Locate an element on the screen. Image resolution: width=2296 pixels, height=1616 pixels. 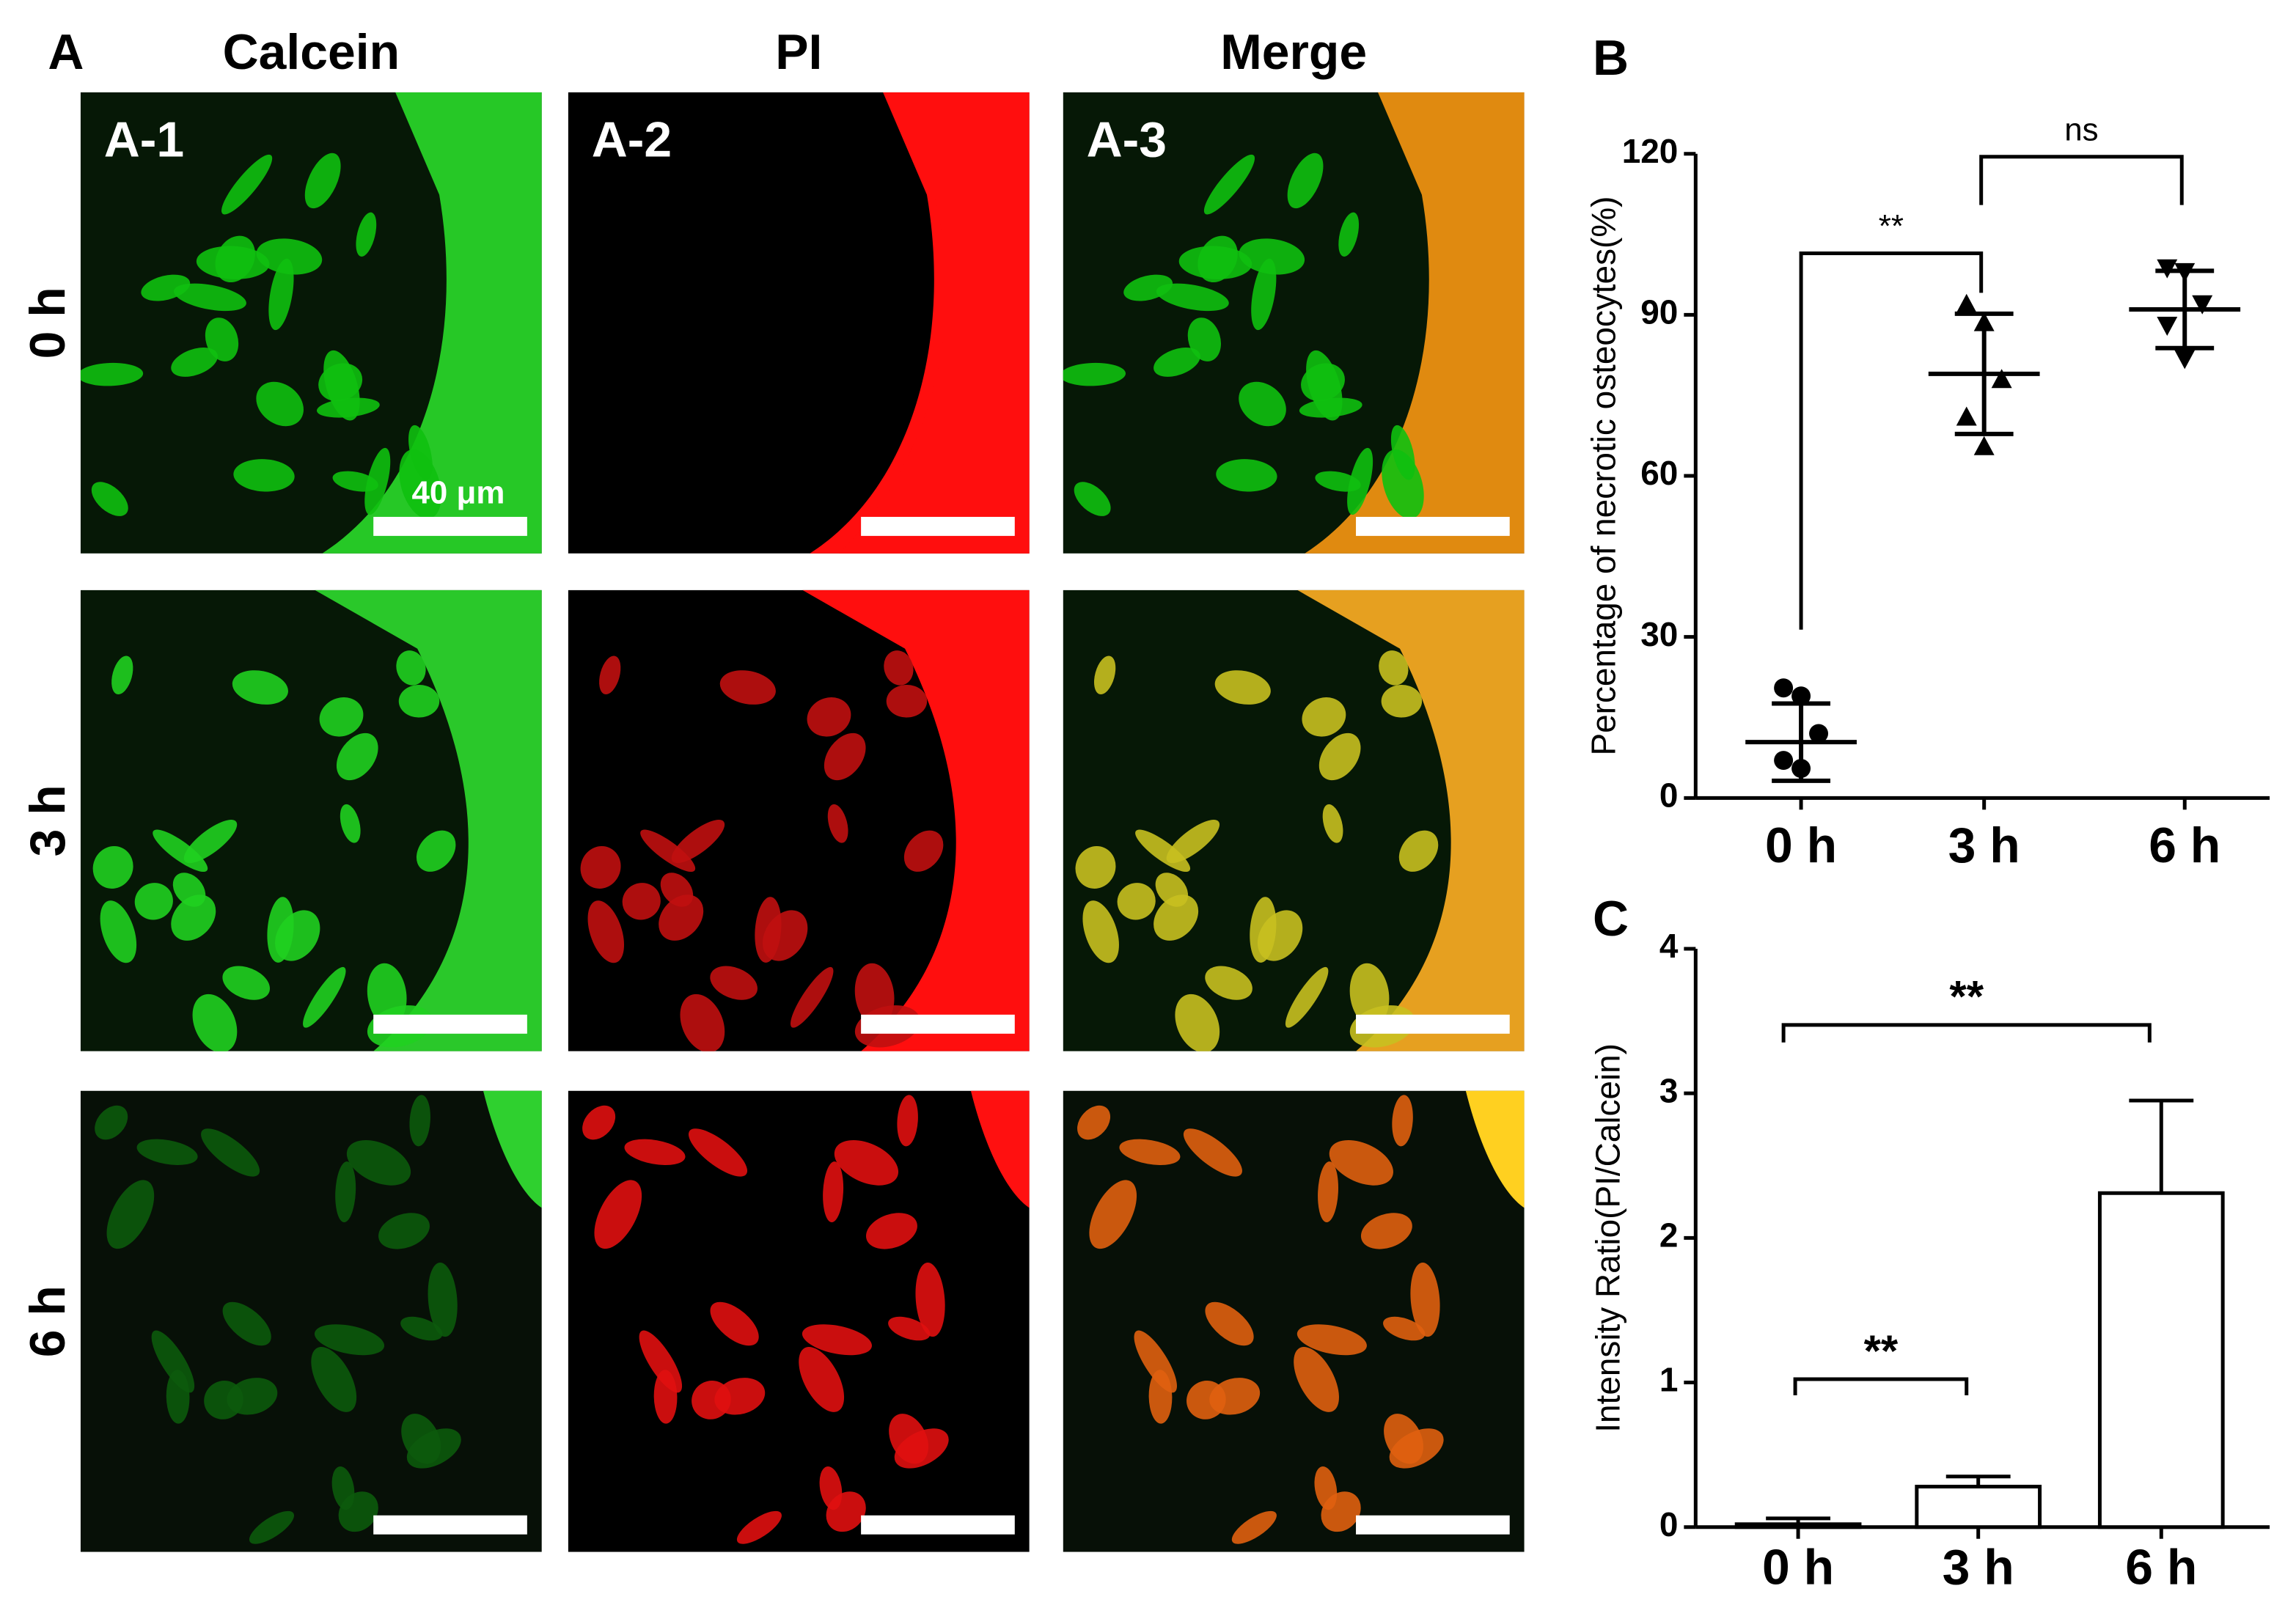
y-axis-label: Percentage of necrotic osteocytes(%) is located at coordinates (1604, 477).